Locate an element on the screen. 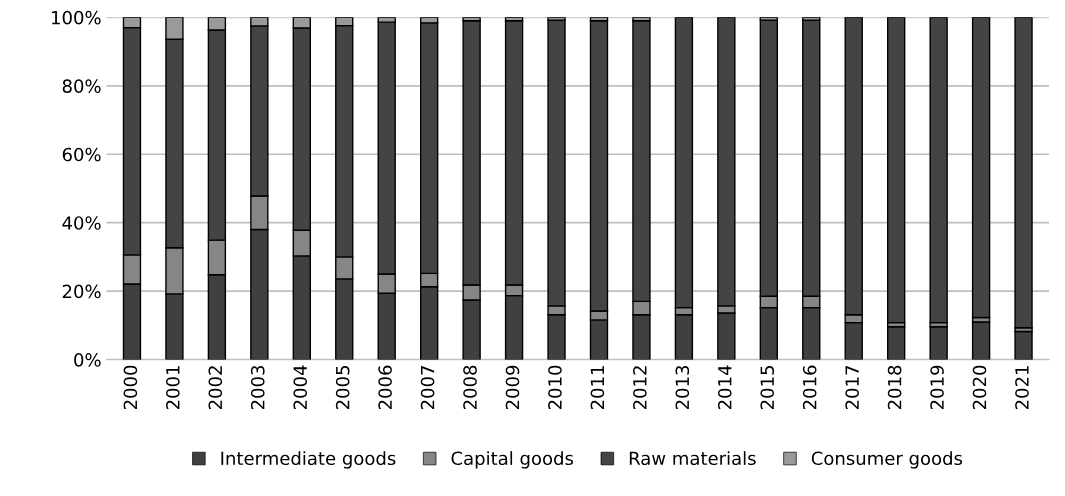 The width and height of the screenshot is (1065, 496). x-tick-label: 2004 is located at coordinates (300, 387).